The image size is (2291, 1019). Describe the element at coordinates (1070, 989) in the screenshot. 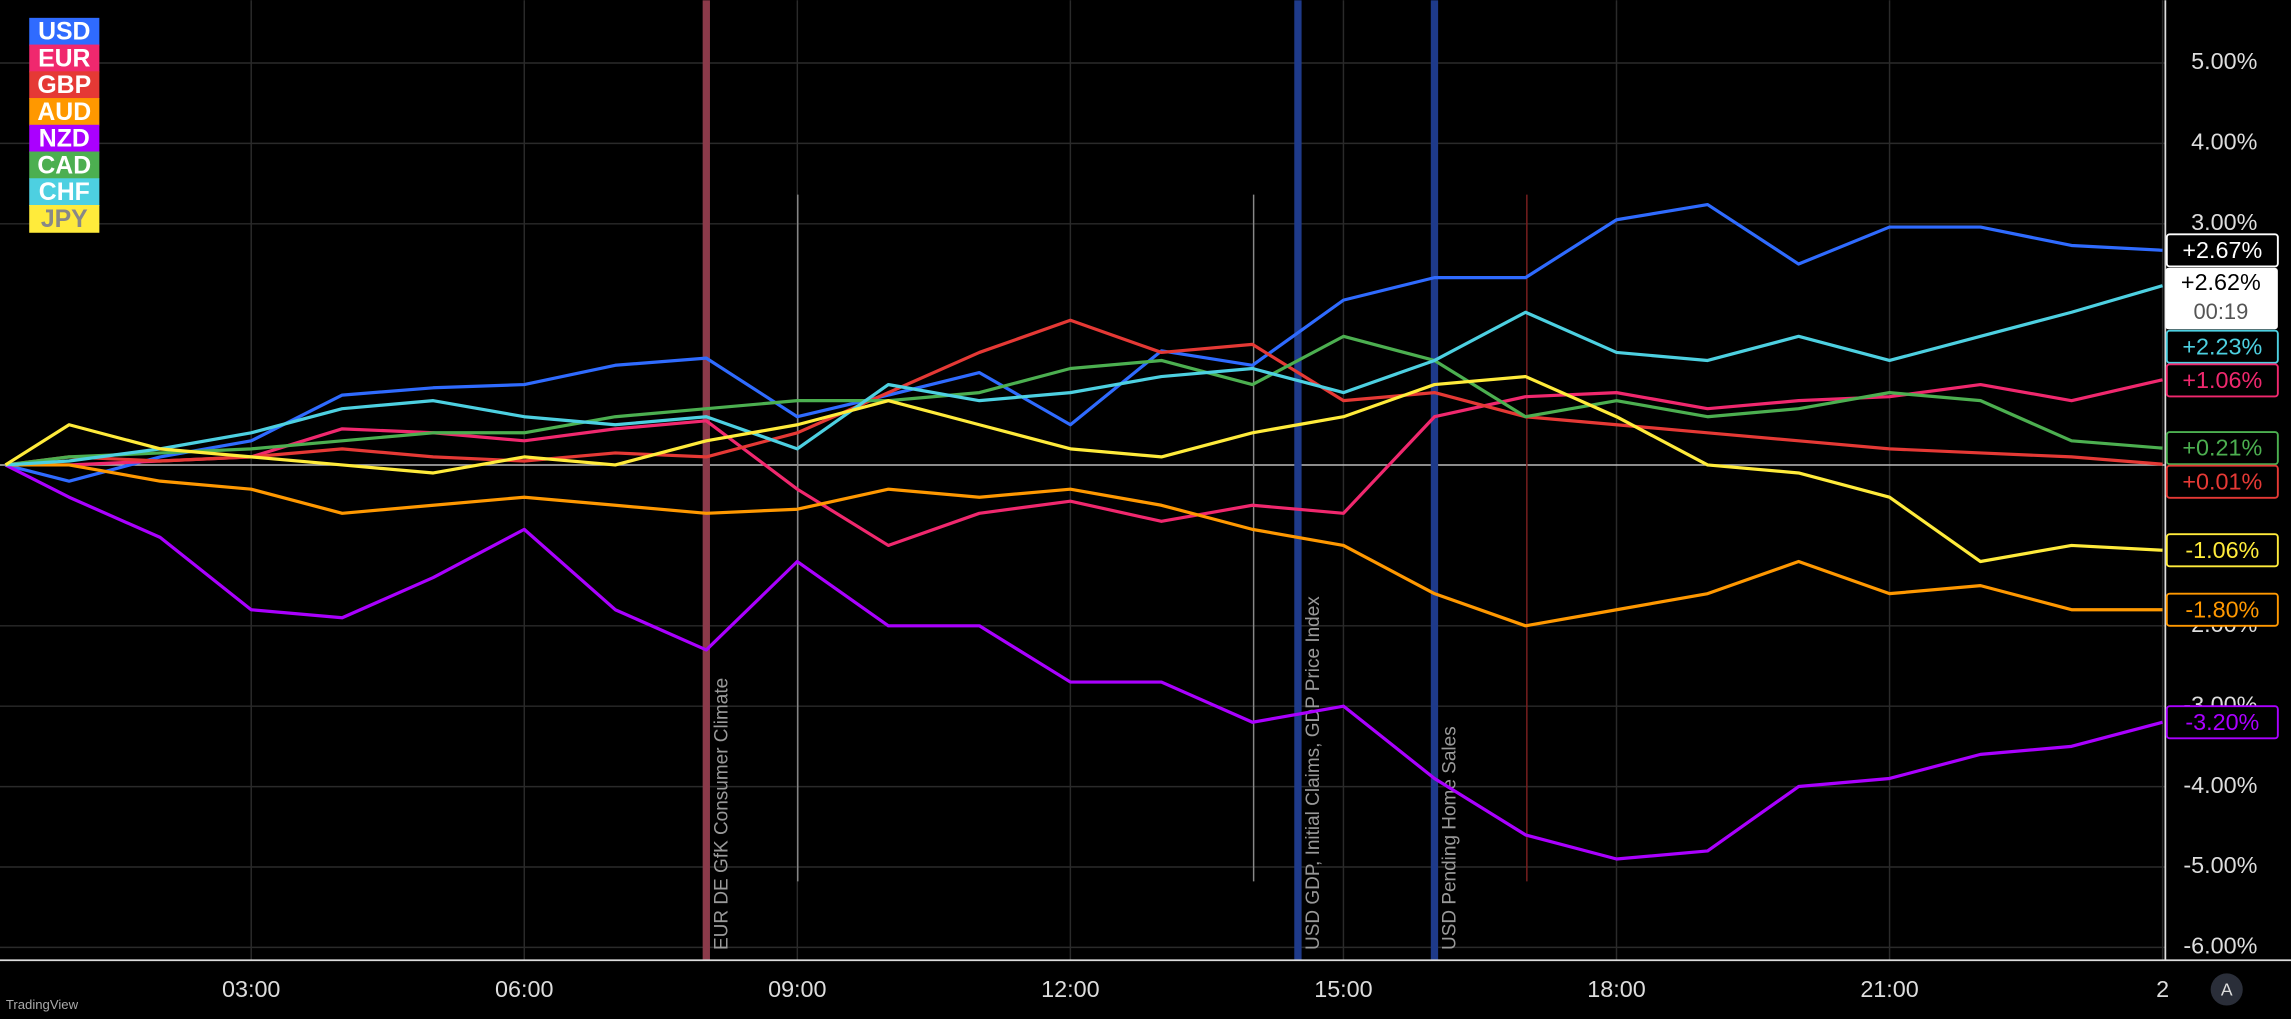

I see `x-tick-label: 12:00` at that location.